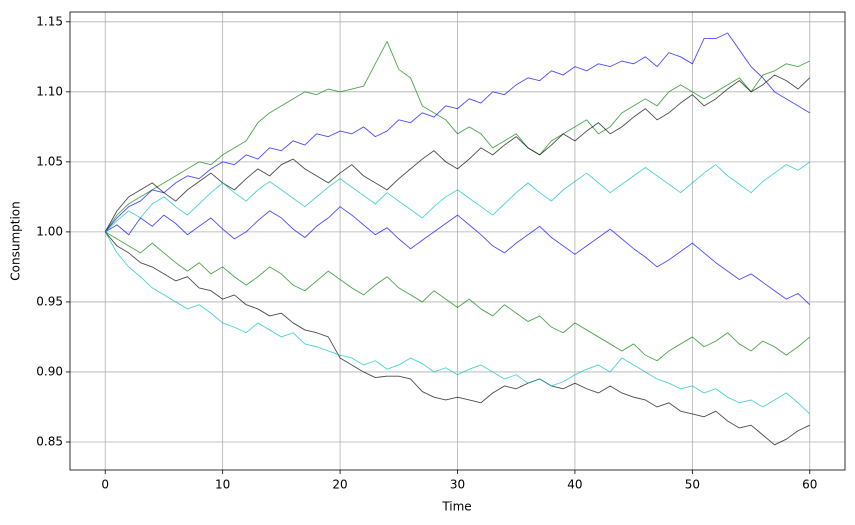 Image resolution: width=855 pixels, height=525 pixels. I want to click on x-tick-label: 0, so click(105, 485).